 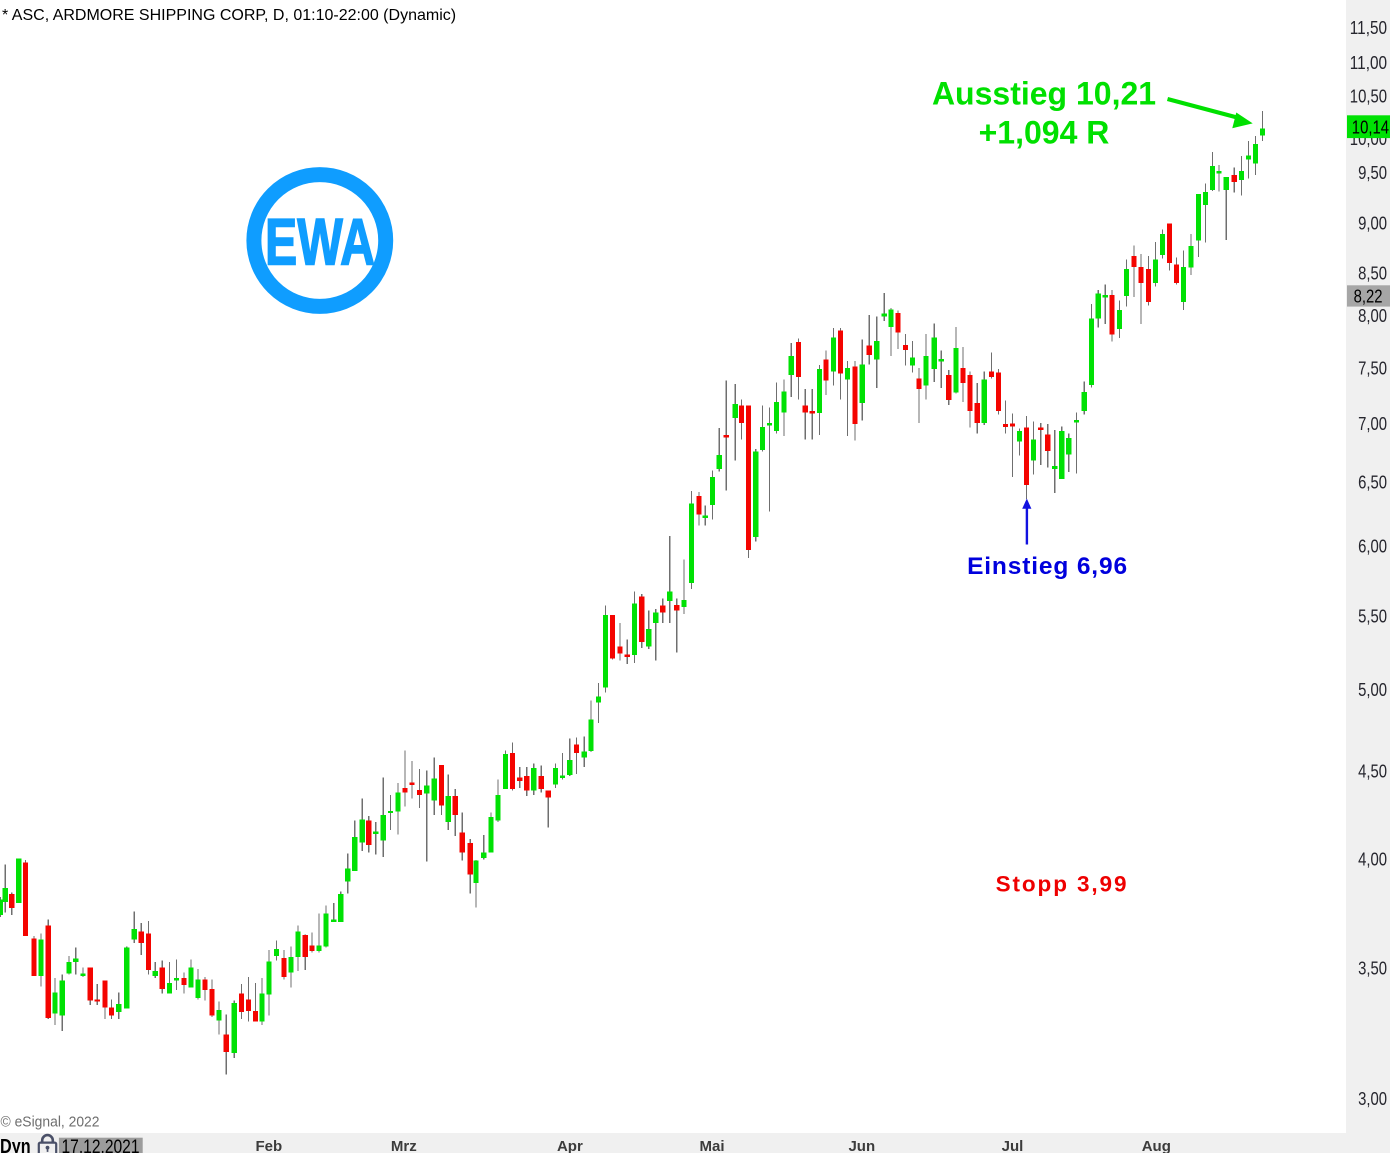 What do you see at coordinates (1013, 1145) in the screenshot?
I see `svg-text: Jul` at bounding box center [1013, 1145].